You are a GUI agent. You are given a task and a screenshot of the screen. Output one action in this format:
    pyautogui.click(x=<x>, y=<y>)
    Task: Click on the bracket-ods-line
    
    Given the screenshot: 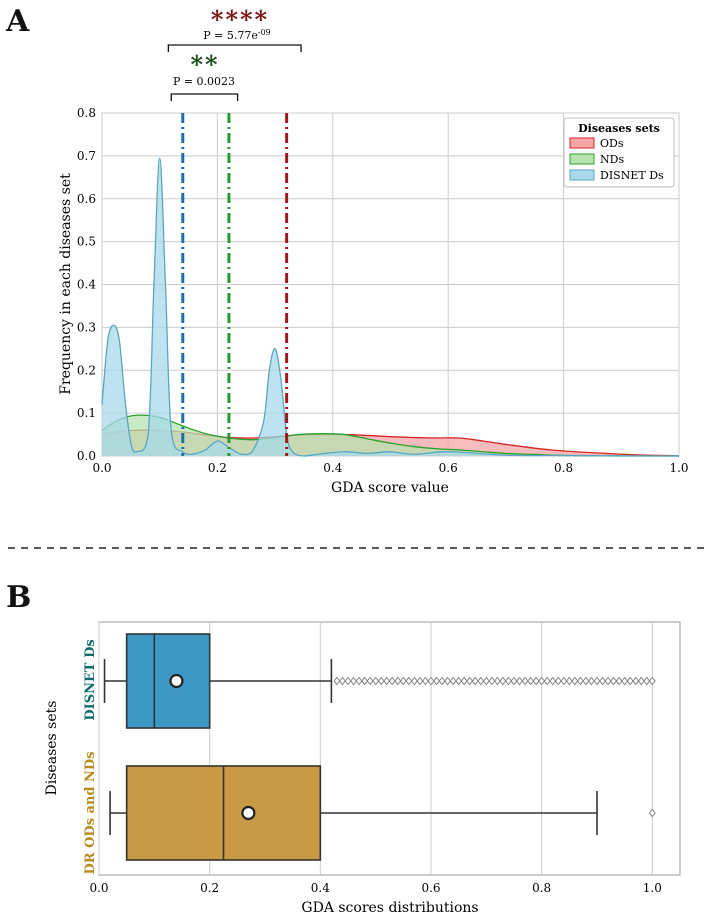 What is the action you would take?
    pyautogui.click(x=234, y=48)
    